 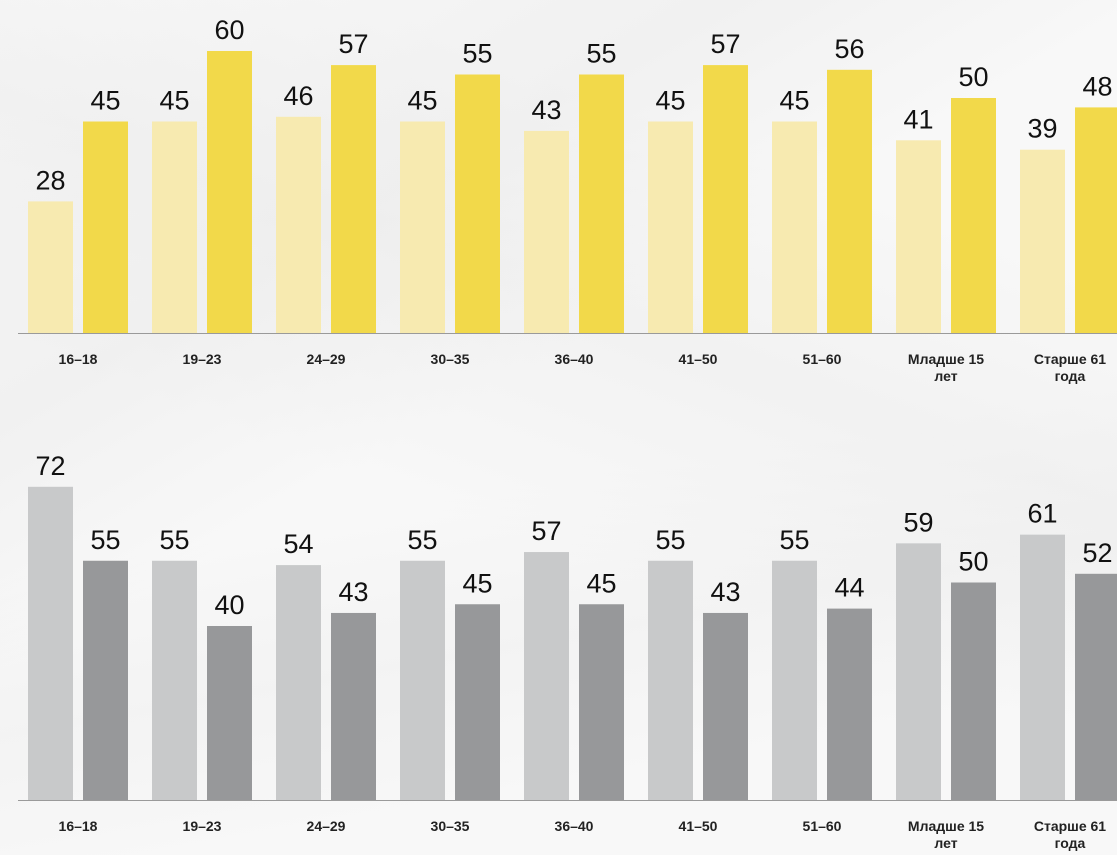 I want to click on top-category-label-8: Младше 15 лет, so click(x=946, y=367).